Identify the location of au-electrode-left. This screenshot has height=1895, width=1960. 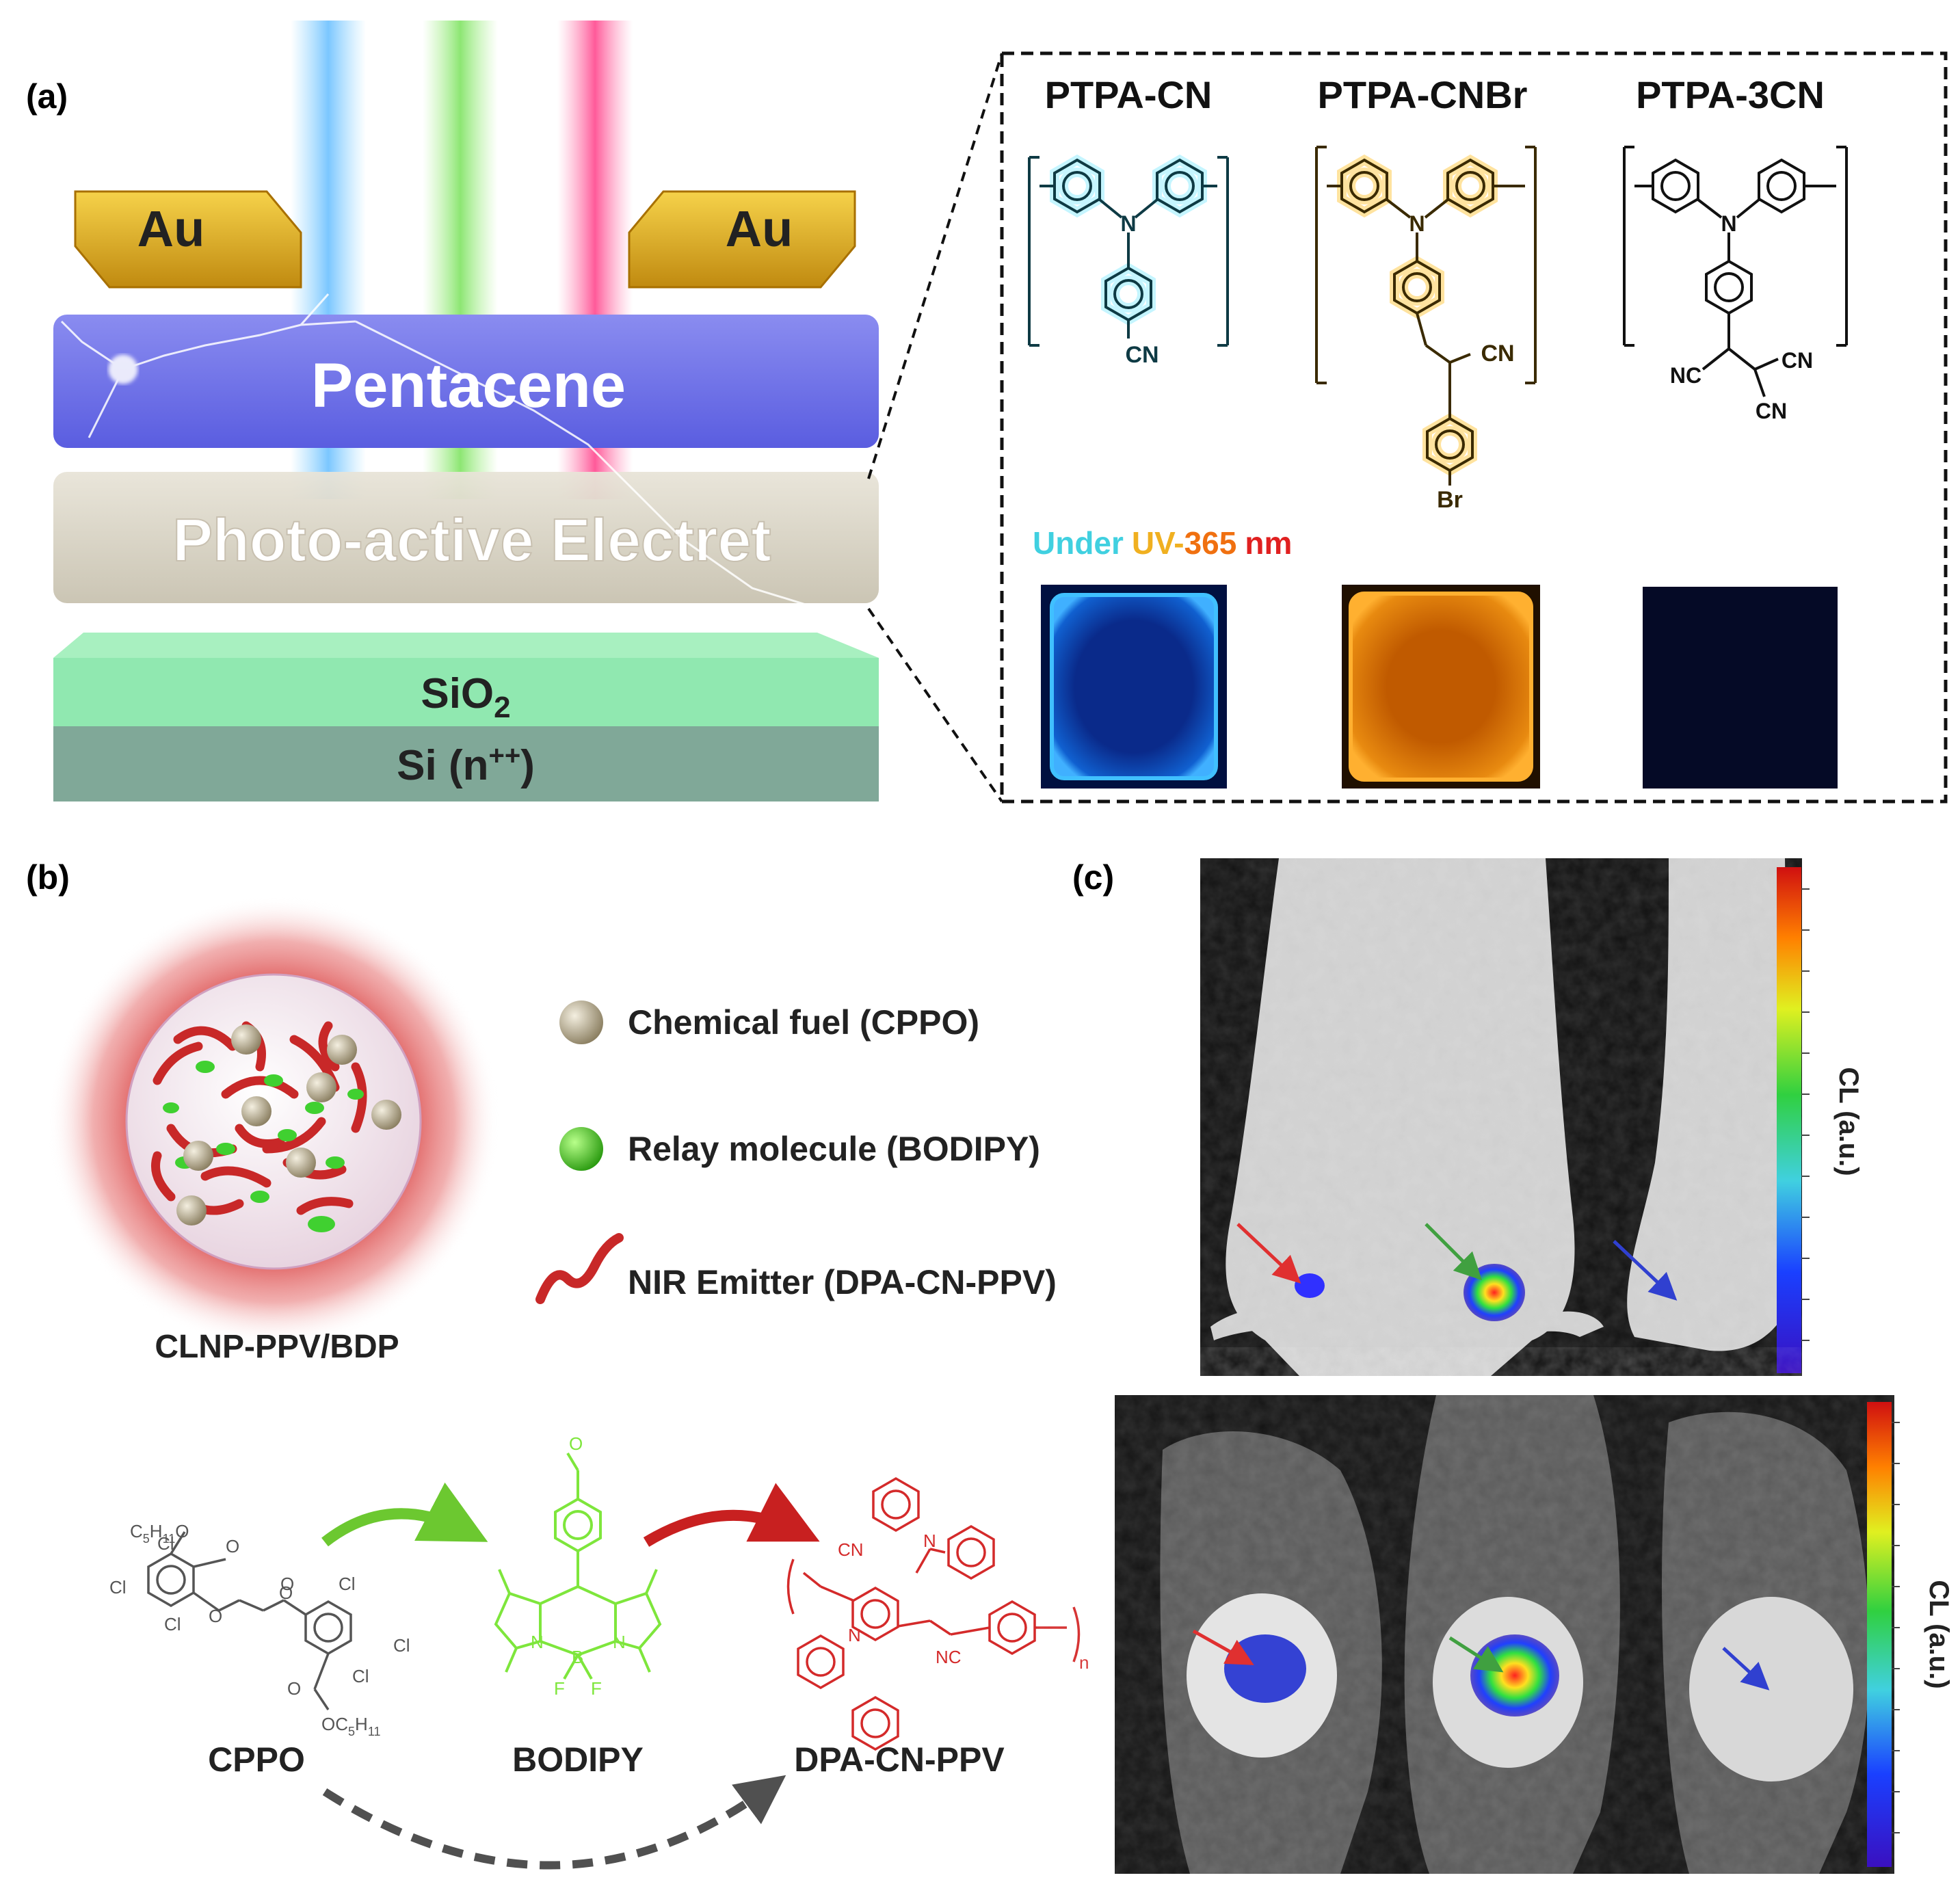
(188, 239).